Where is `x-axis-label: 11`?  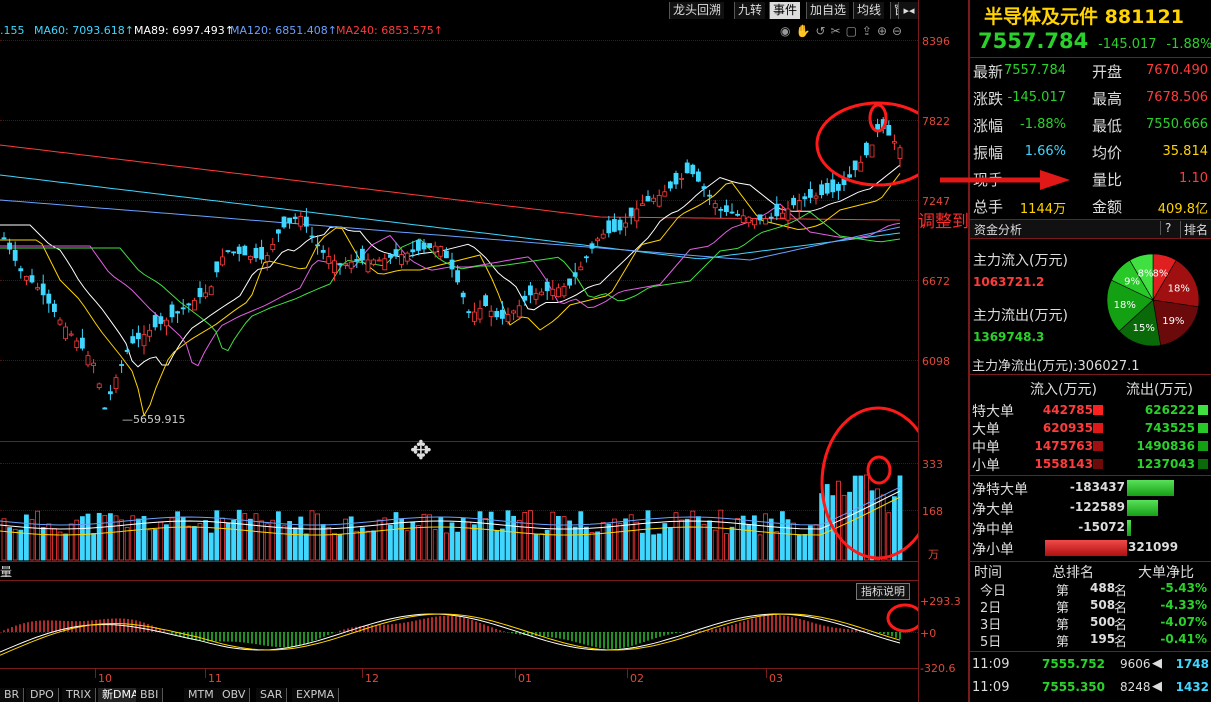 x-axis-label: 11 is located at coordinates (215, 678).